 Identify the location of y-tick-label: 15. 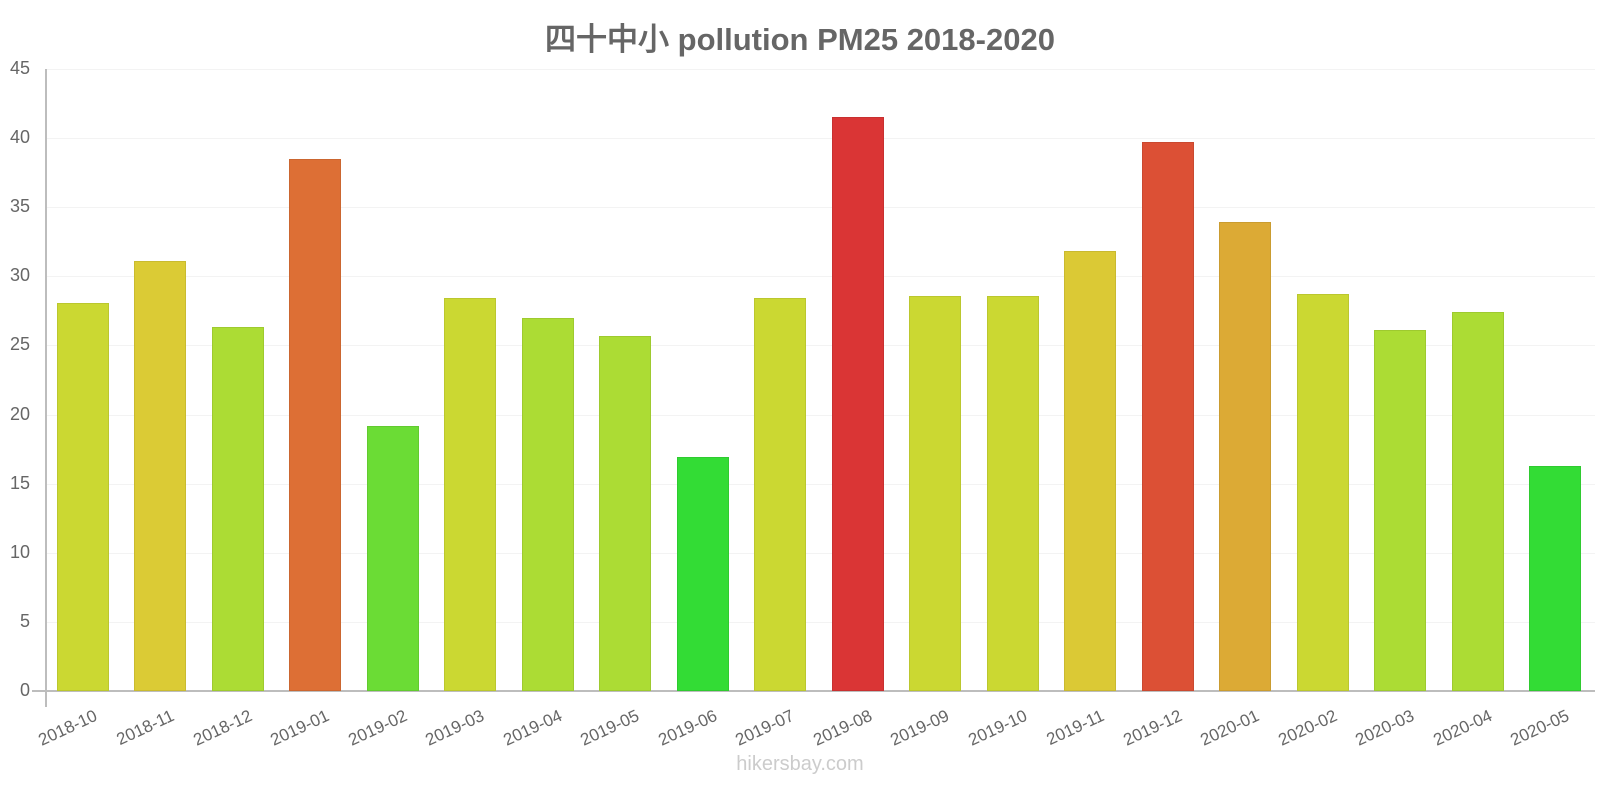
(19, 482).